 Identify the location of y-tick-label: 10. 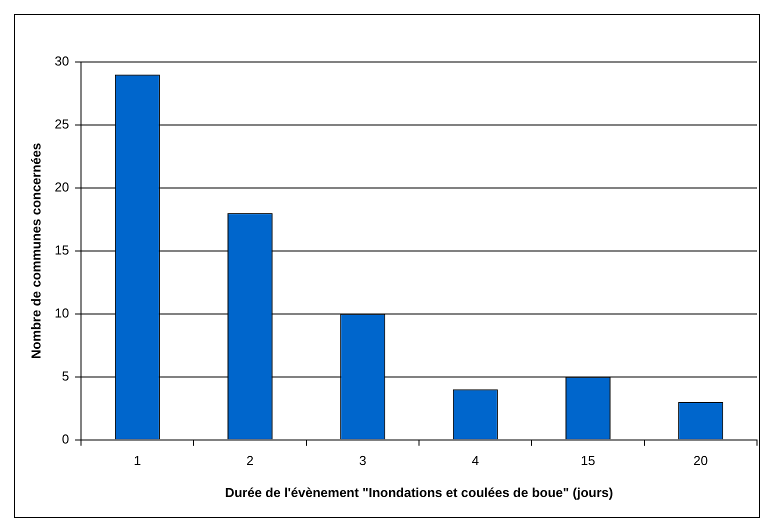
(62, 312).